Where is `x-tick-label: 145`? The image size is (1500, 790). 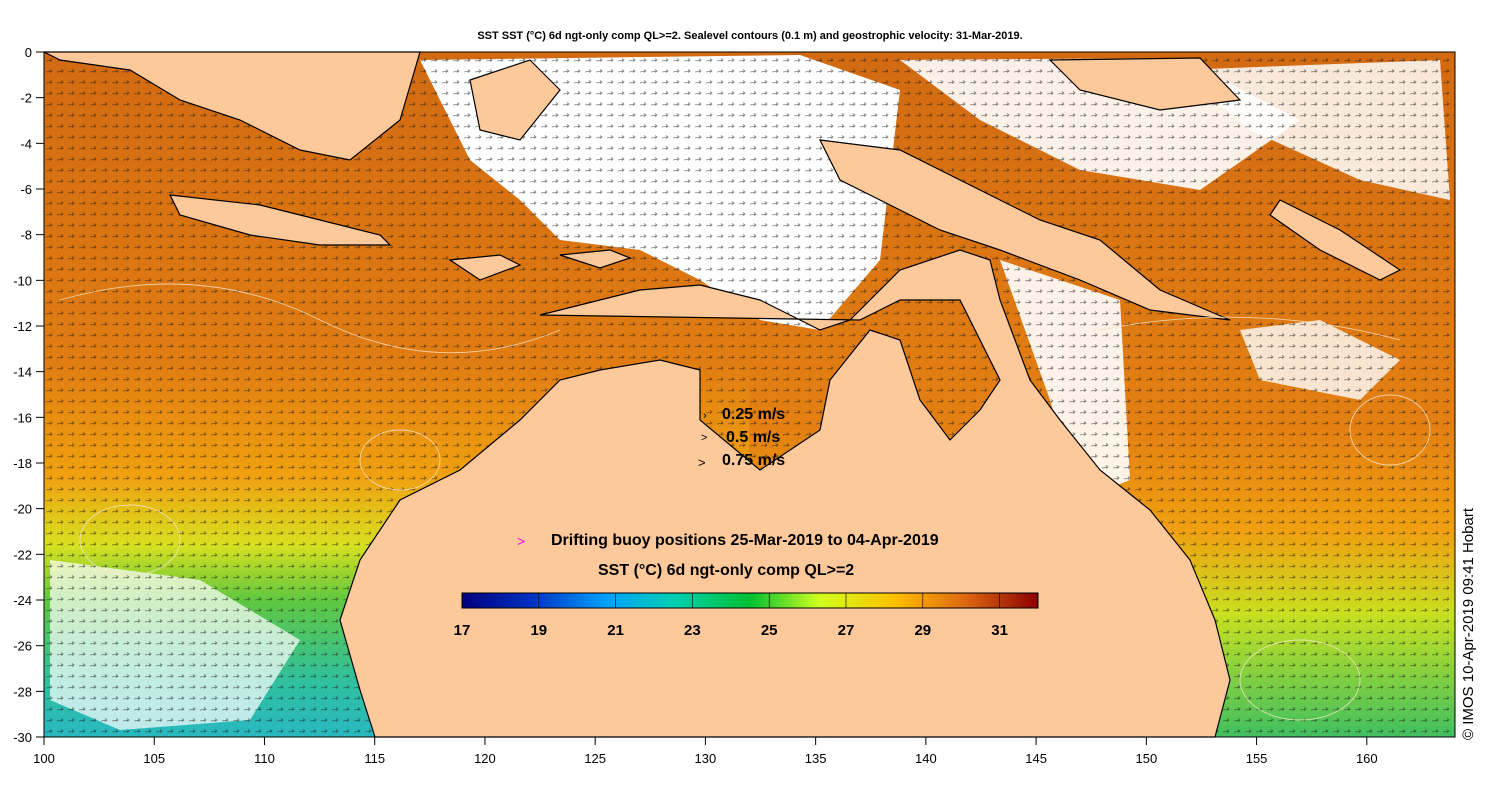 x-tick-label: 145 is located at coordinates (1036, 758).